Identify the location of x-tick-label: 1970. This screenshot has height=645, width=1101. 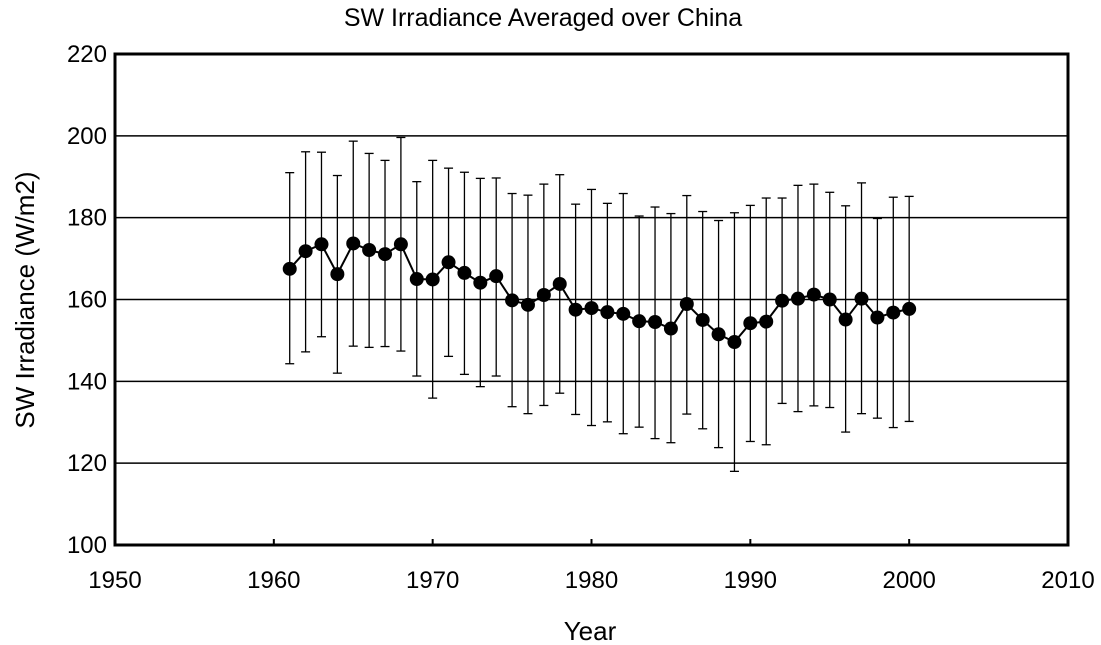
(432, 580).